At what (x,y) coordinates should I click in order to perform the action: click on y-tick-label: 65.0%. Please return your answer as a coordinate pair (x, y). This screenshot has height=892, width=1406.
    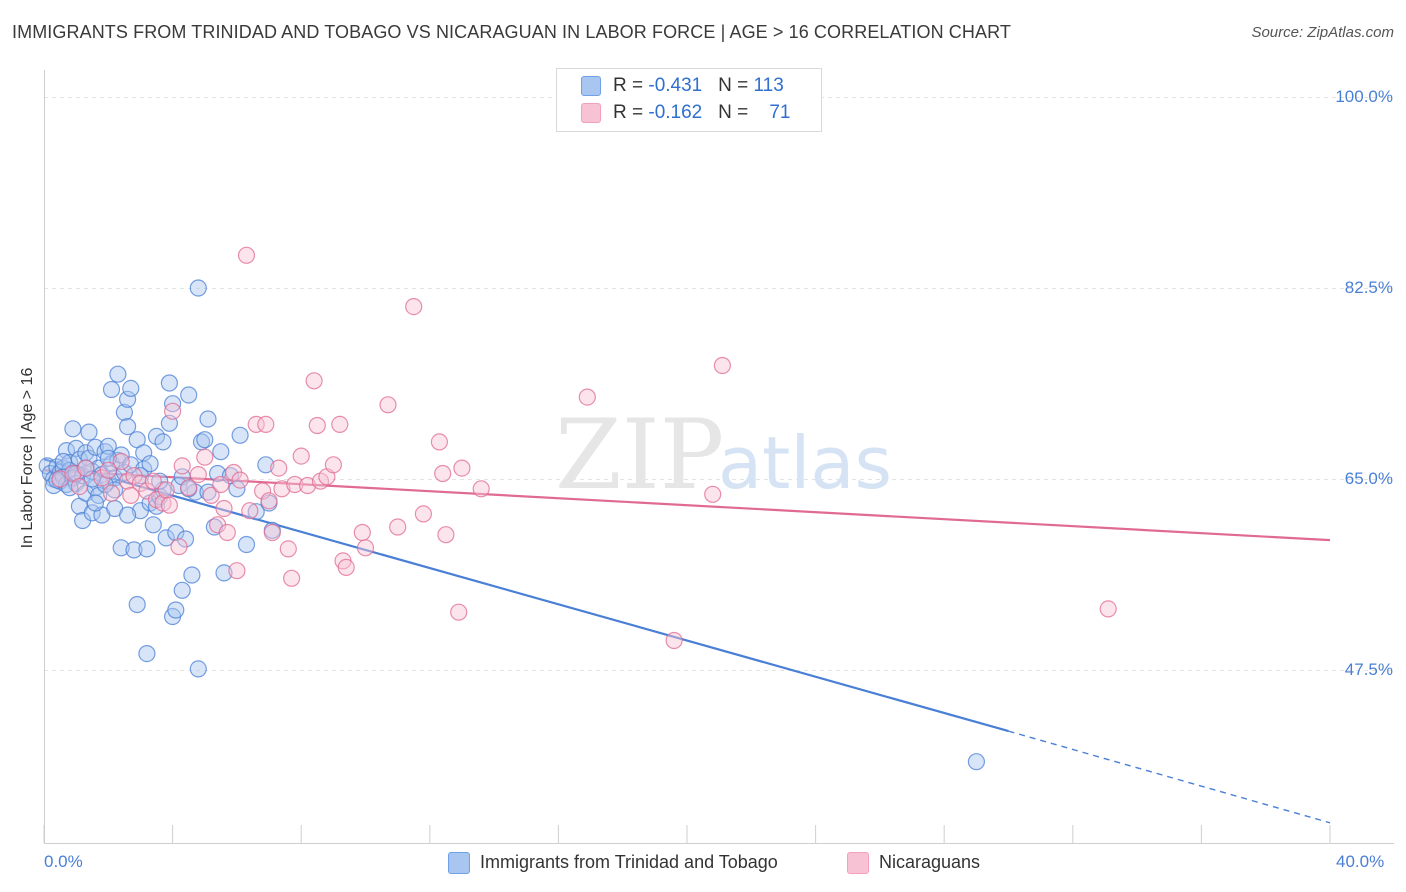
    Looking at the image, I should click on (1368, 478).